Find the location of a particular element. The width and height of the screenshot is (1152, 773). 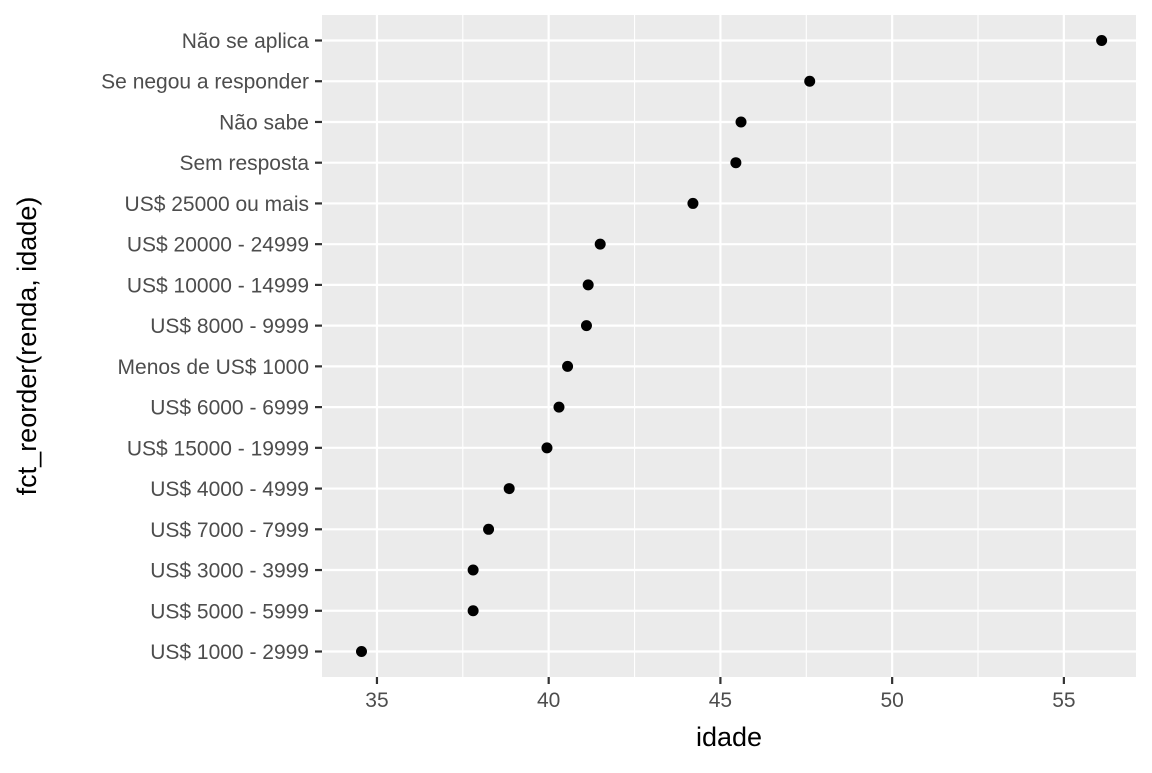

x-axis: 35 40 45 50 55 is located at coordinates (720, 694).